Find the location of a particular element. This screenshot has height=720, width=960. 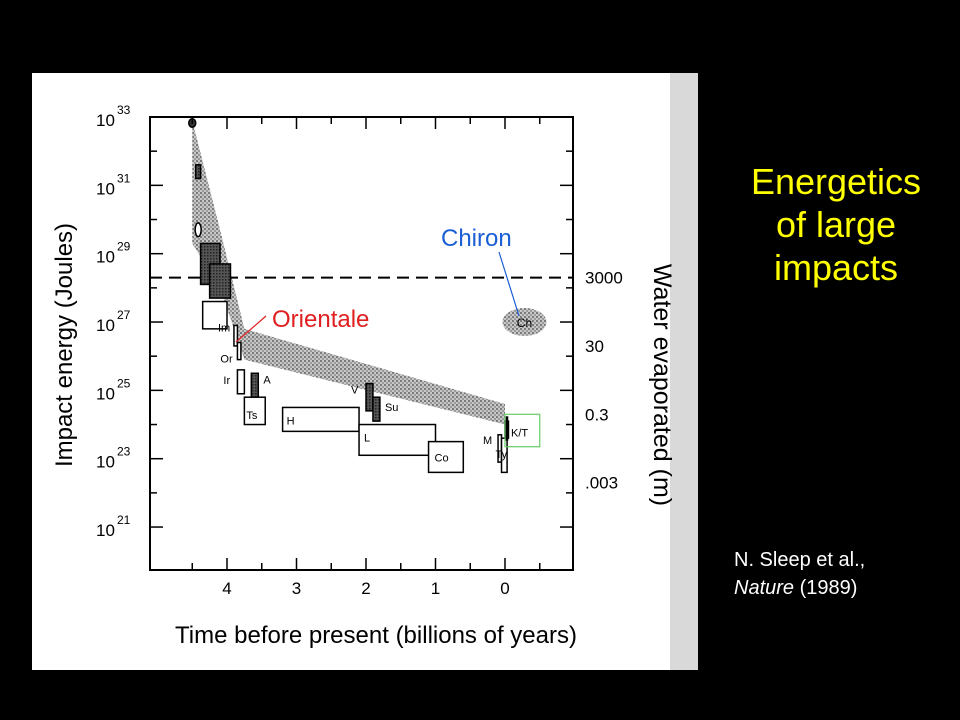

x-tick-label: 3 is located at coordinates (296, 588).